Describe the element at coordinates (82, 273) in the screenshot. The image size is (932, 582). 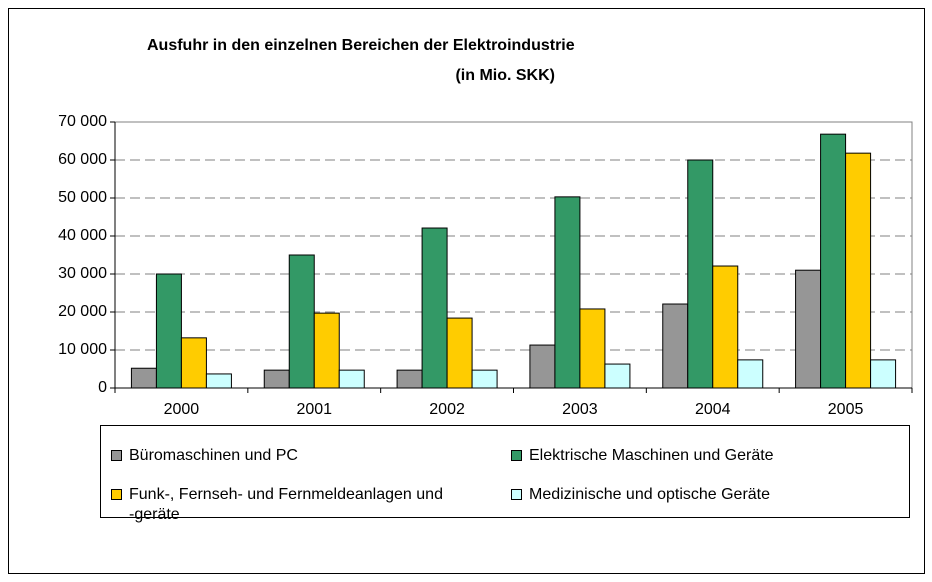
I see `y-tick-label: 30 000` at that location.